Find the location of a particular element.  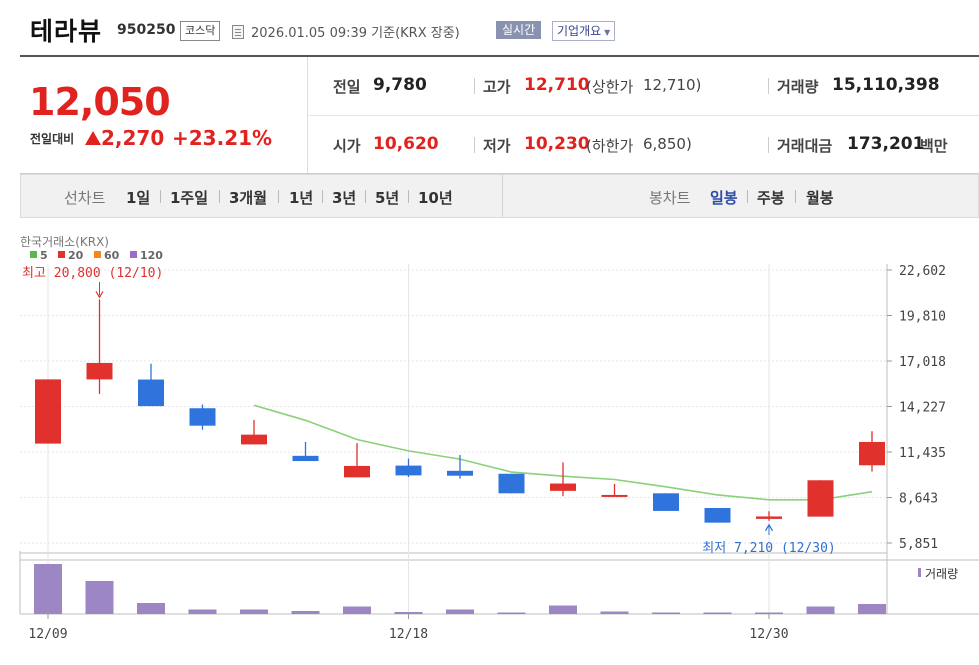

period-tab-bar is located at coordinates (499, 196).